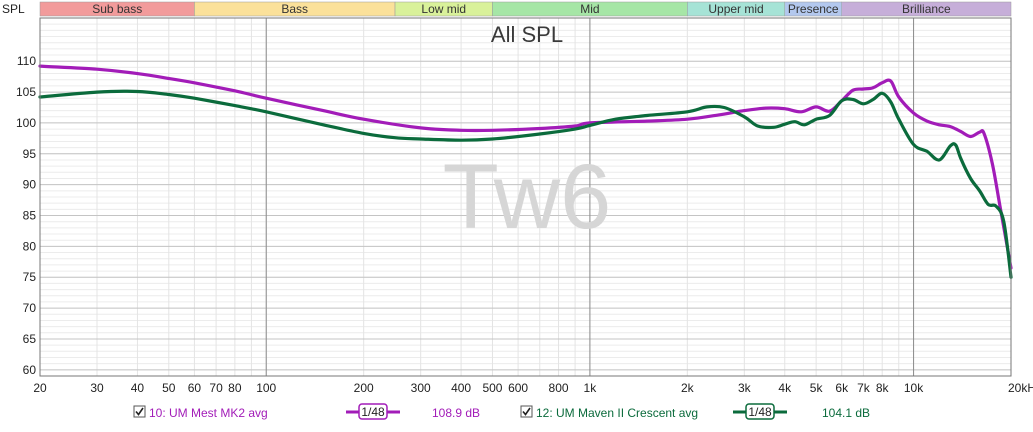  What do you see at coordinates (443, 9) in the screenshot?
I see `band-label-2: Low mid` at bounding box center [443, 9].